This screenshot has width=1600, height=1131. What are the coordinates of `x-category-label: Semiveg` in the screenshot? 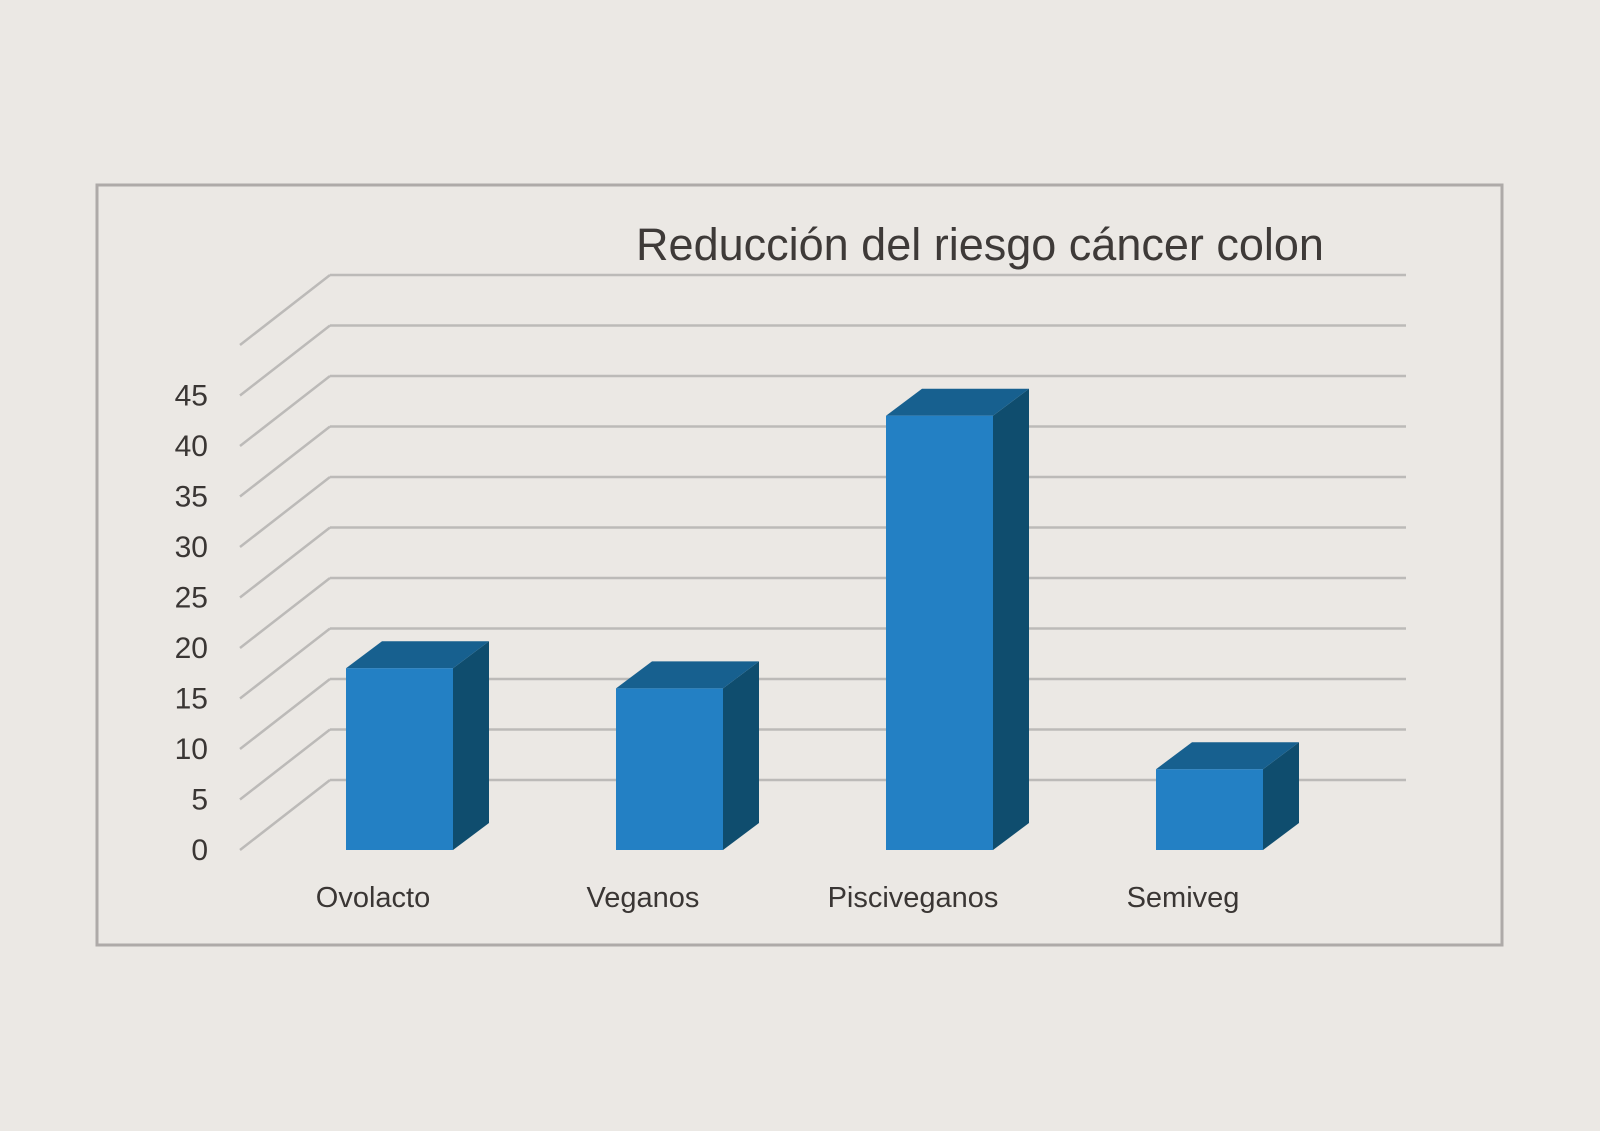 It's located at (1183, 898).